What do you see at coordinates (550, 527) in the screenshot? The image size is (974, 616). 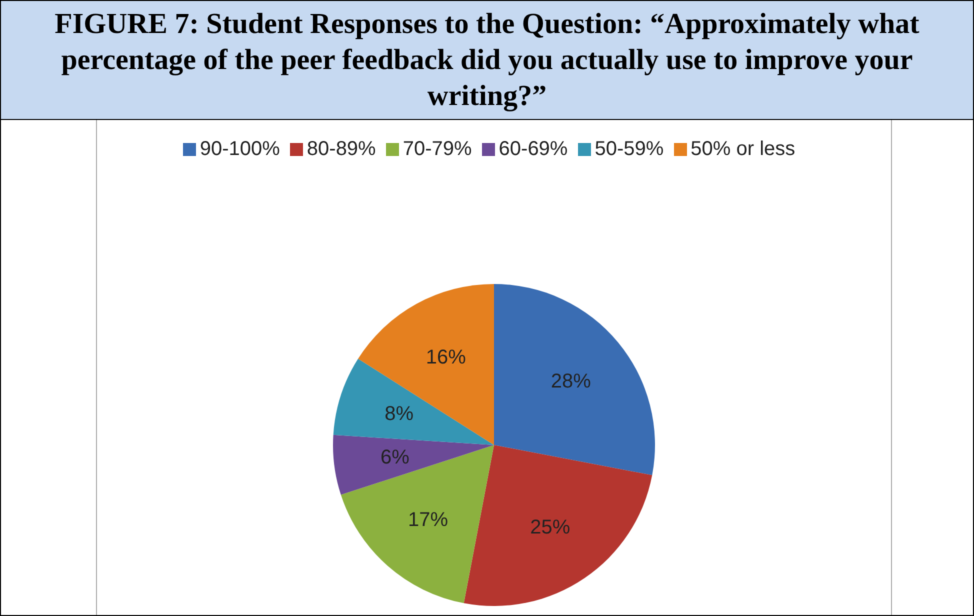 I see `data-label: 25%` at bounding box center [550, 527].